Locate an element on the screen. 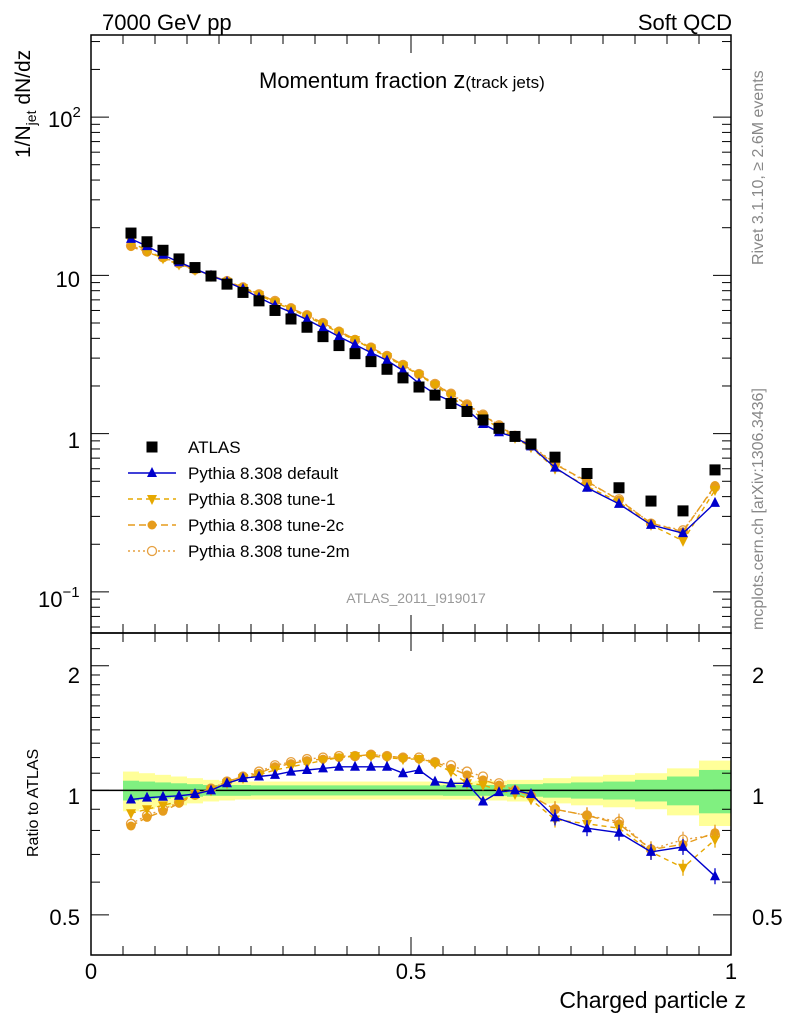  xtick-0.5: 0.5 is located at coordinates (411, 971).